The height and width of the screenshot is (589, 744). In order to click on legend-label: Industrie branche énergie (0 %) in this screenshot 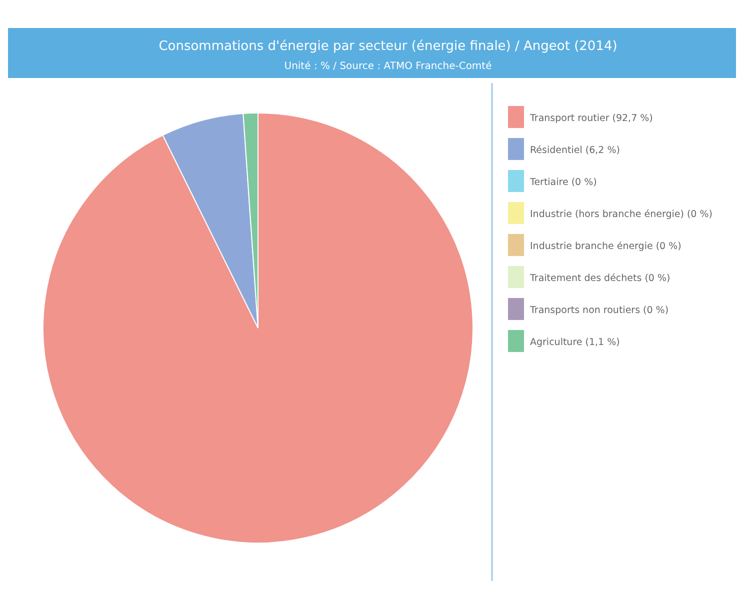, I will do `click(606, 246)`.